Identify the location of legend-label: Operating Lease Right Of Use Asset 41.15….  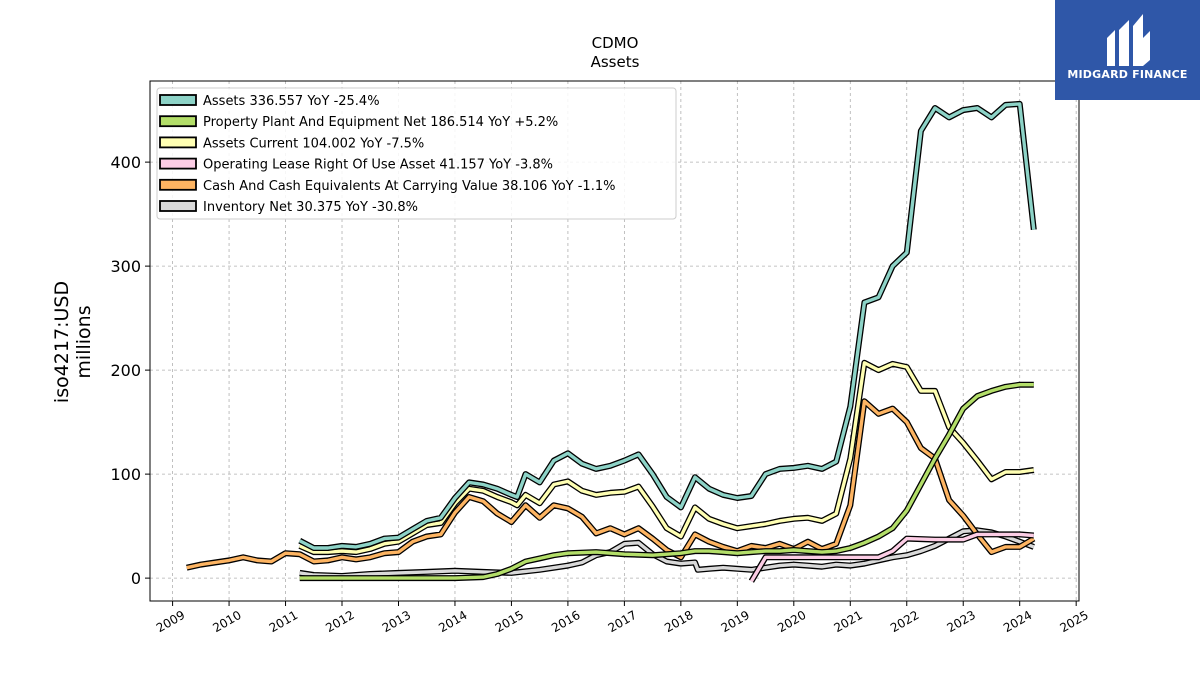
(378, 165).